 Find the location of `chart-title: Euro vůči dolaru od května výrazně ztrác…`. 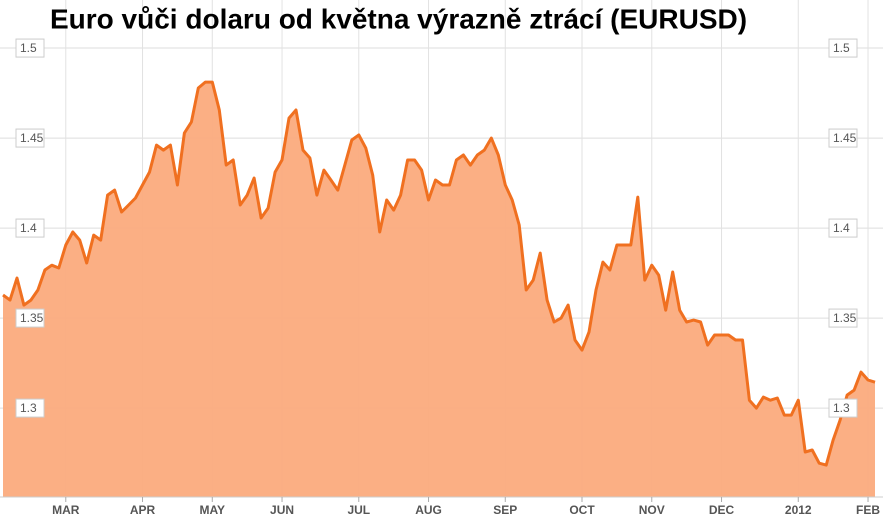

chart-title: Euro vůči dolaru od května výrazně ztrác… is located at coordinates (398, 18).